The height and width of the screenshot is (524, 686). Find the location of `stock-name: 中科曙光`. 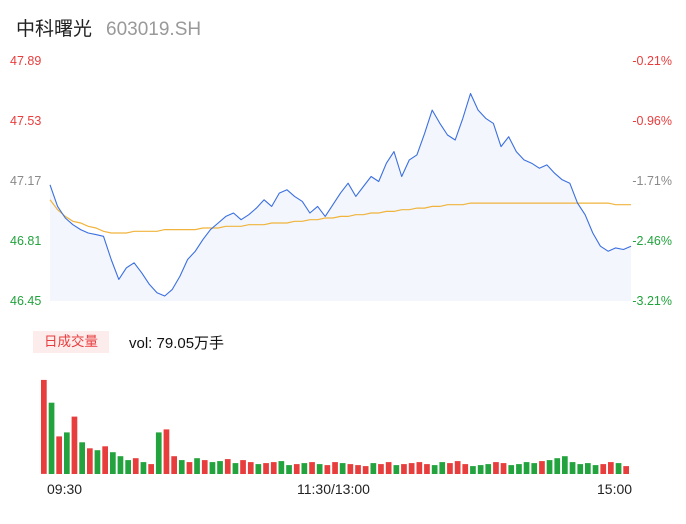

stock-name: 中科曙光 is located at coordinates (54, 29).